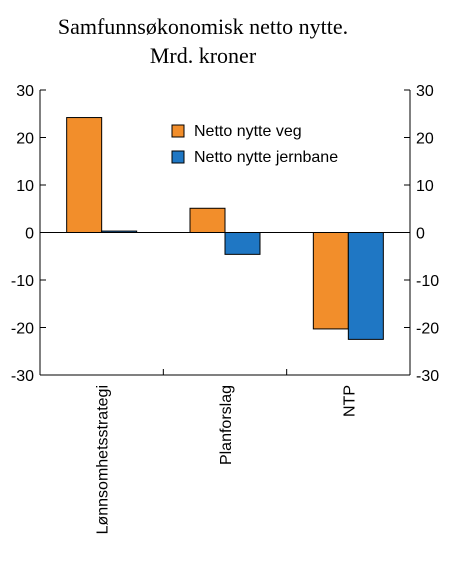  Describe the element at coordinates (25, 91) in the screenshot. I see `y-tick-label-left: 30` at that location.